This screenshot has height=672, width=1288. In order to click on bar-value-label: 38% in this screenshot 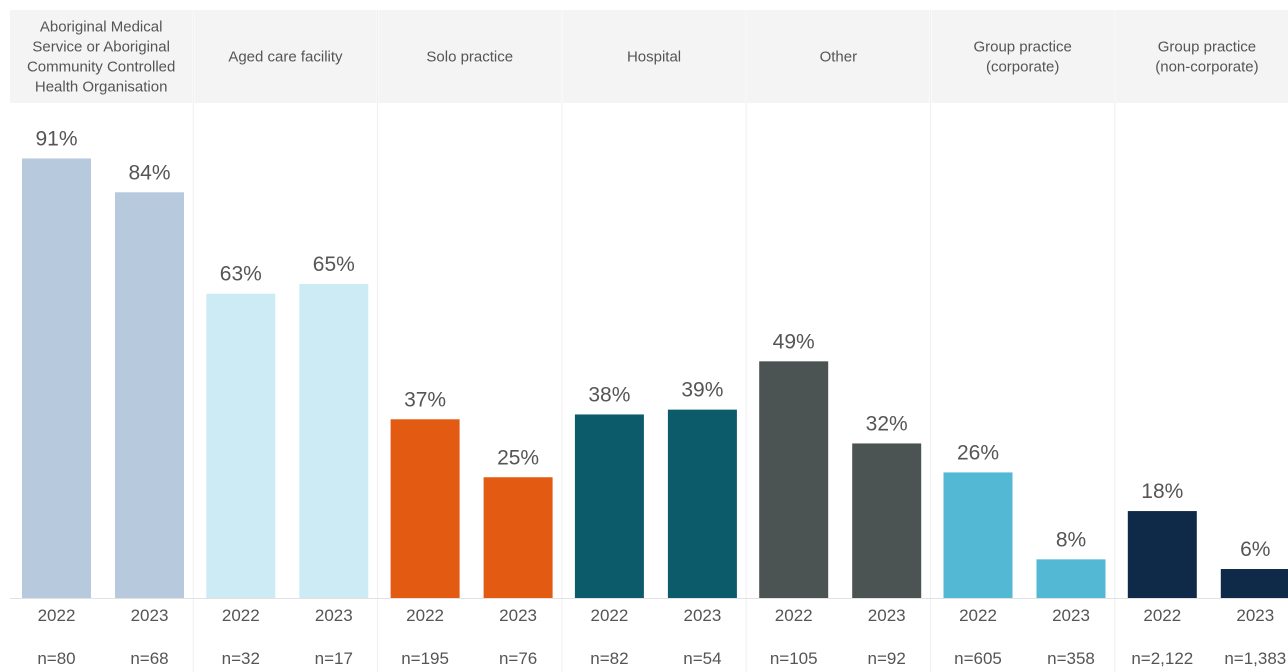, I will do `click(609, 394)`.